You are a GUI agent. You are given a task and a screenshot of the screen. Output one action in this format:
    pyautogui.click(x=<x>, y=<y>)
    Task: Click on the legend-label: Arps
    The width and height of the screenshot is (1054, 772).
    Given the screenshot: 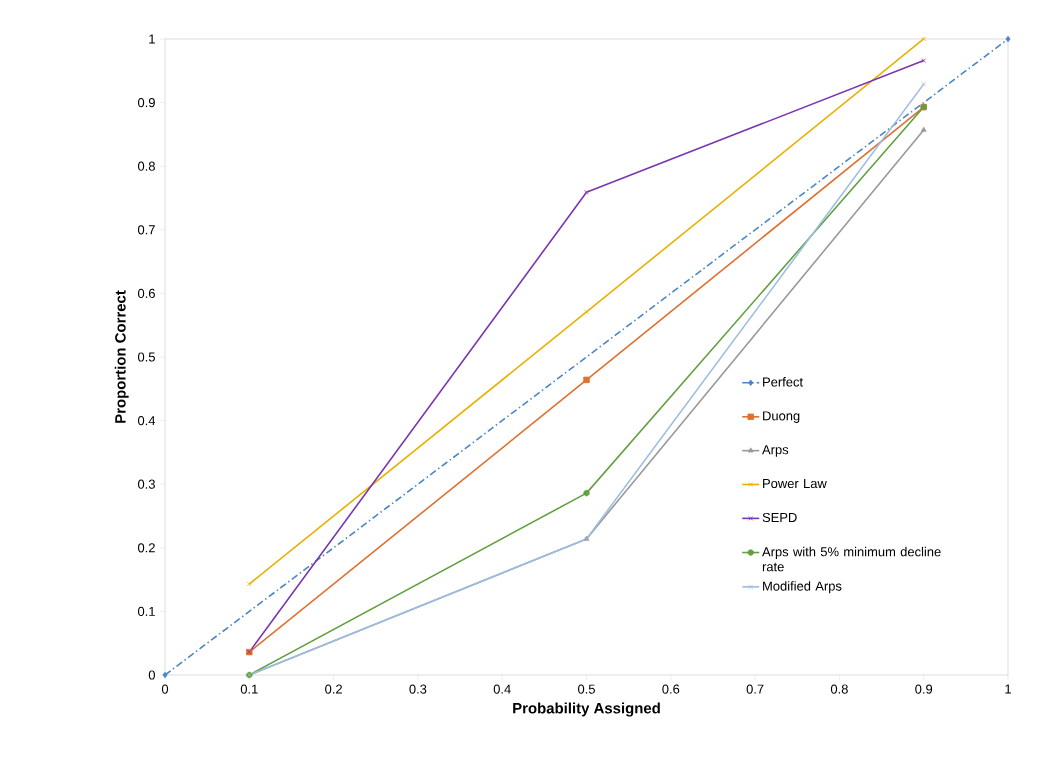 What is the action you would take?
    pyautogui.click(x=775, y=451)
    